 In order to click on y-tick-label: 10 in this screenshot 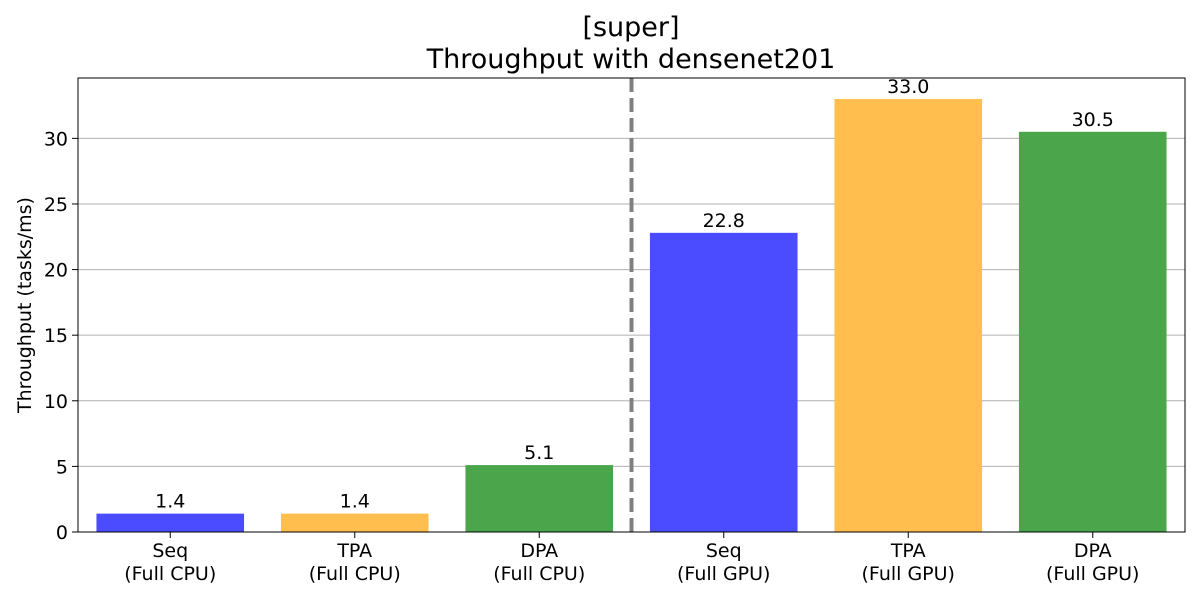, I will do `click(56, 402)`.